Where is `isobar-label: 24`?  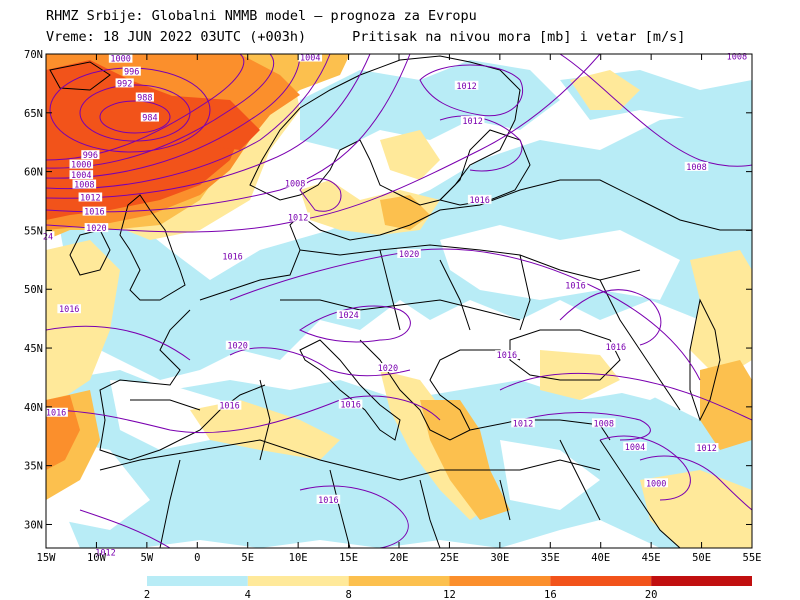 isobar-label: 24 is located at coordinates (48, 237).